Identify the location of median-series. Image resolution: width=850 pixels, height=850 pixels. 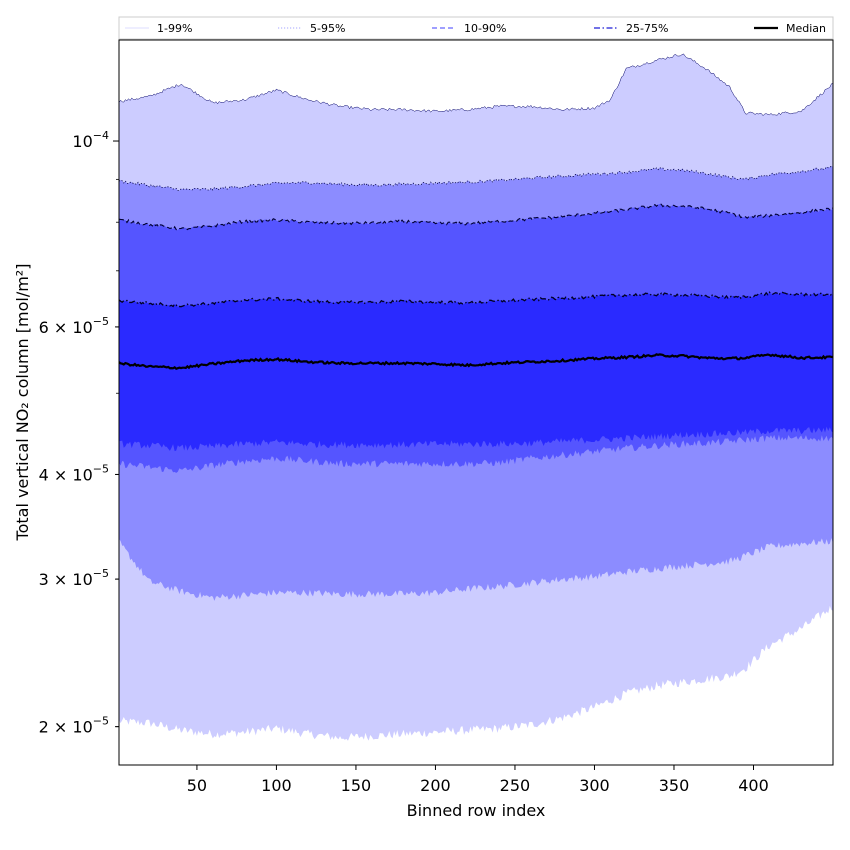
(476, 362).